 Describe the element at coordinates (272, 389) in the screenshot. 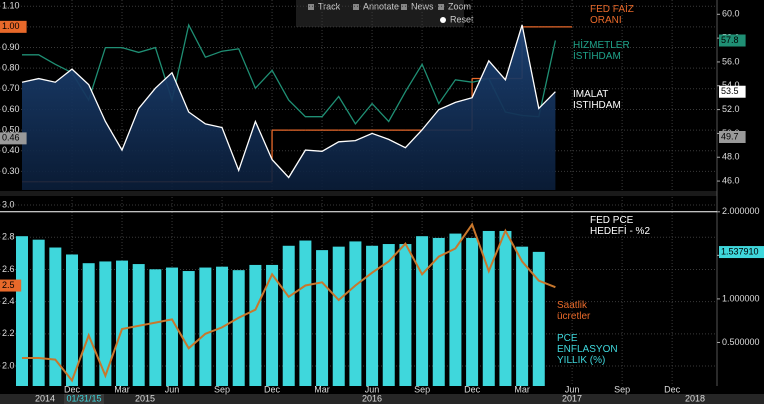

I see `x-tick-label: Dec` at that location.